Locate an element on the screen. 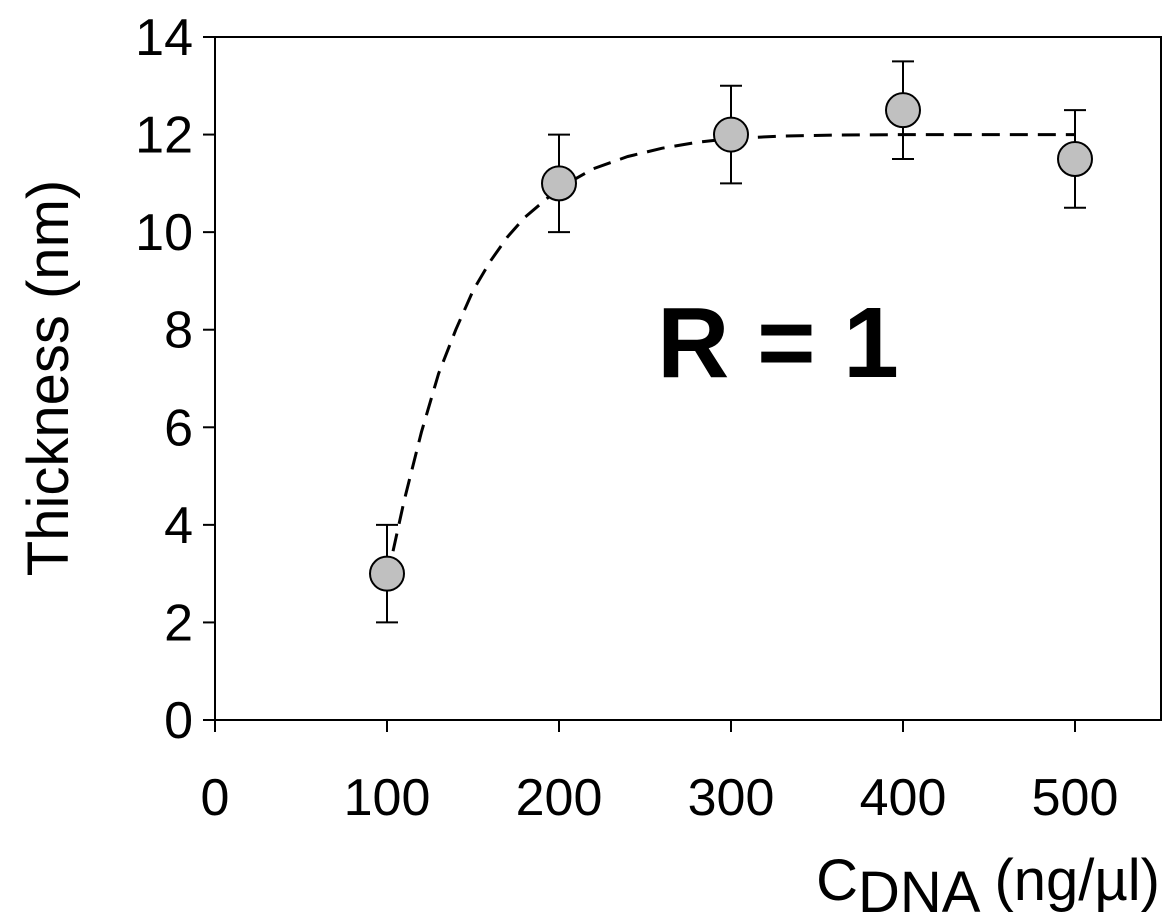  y-tick-label: 12 is located at coordinates (164, 136).